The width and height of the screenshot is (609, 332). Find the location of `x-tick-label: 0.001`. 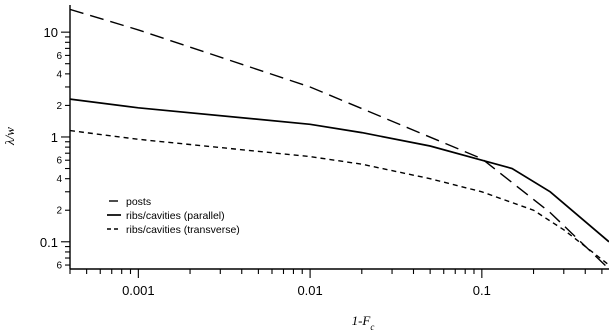

x-tick-label: 0.001 is located at coordinates (138, 290).